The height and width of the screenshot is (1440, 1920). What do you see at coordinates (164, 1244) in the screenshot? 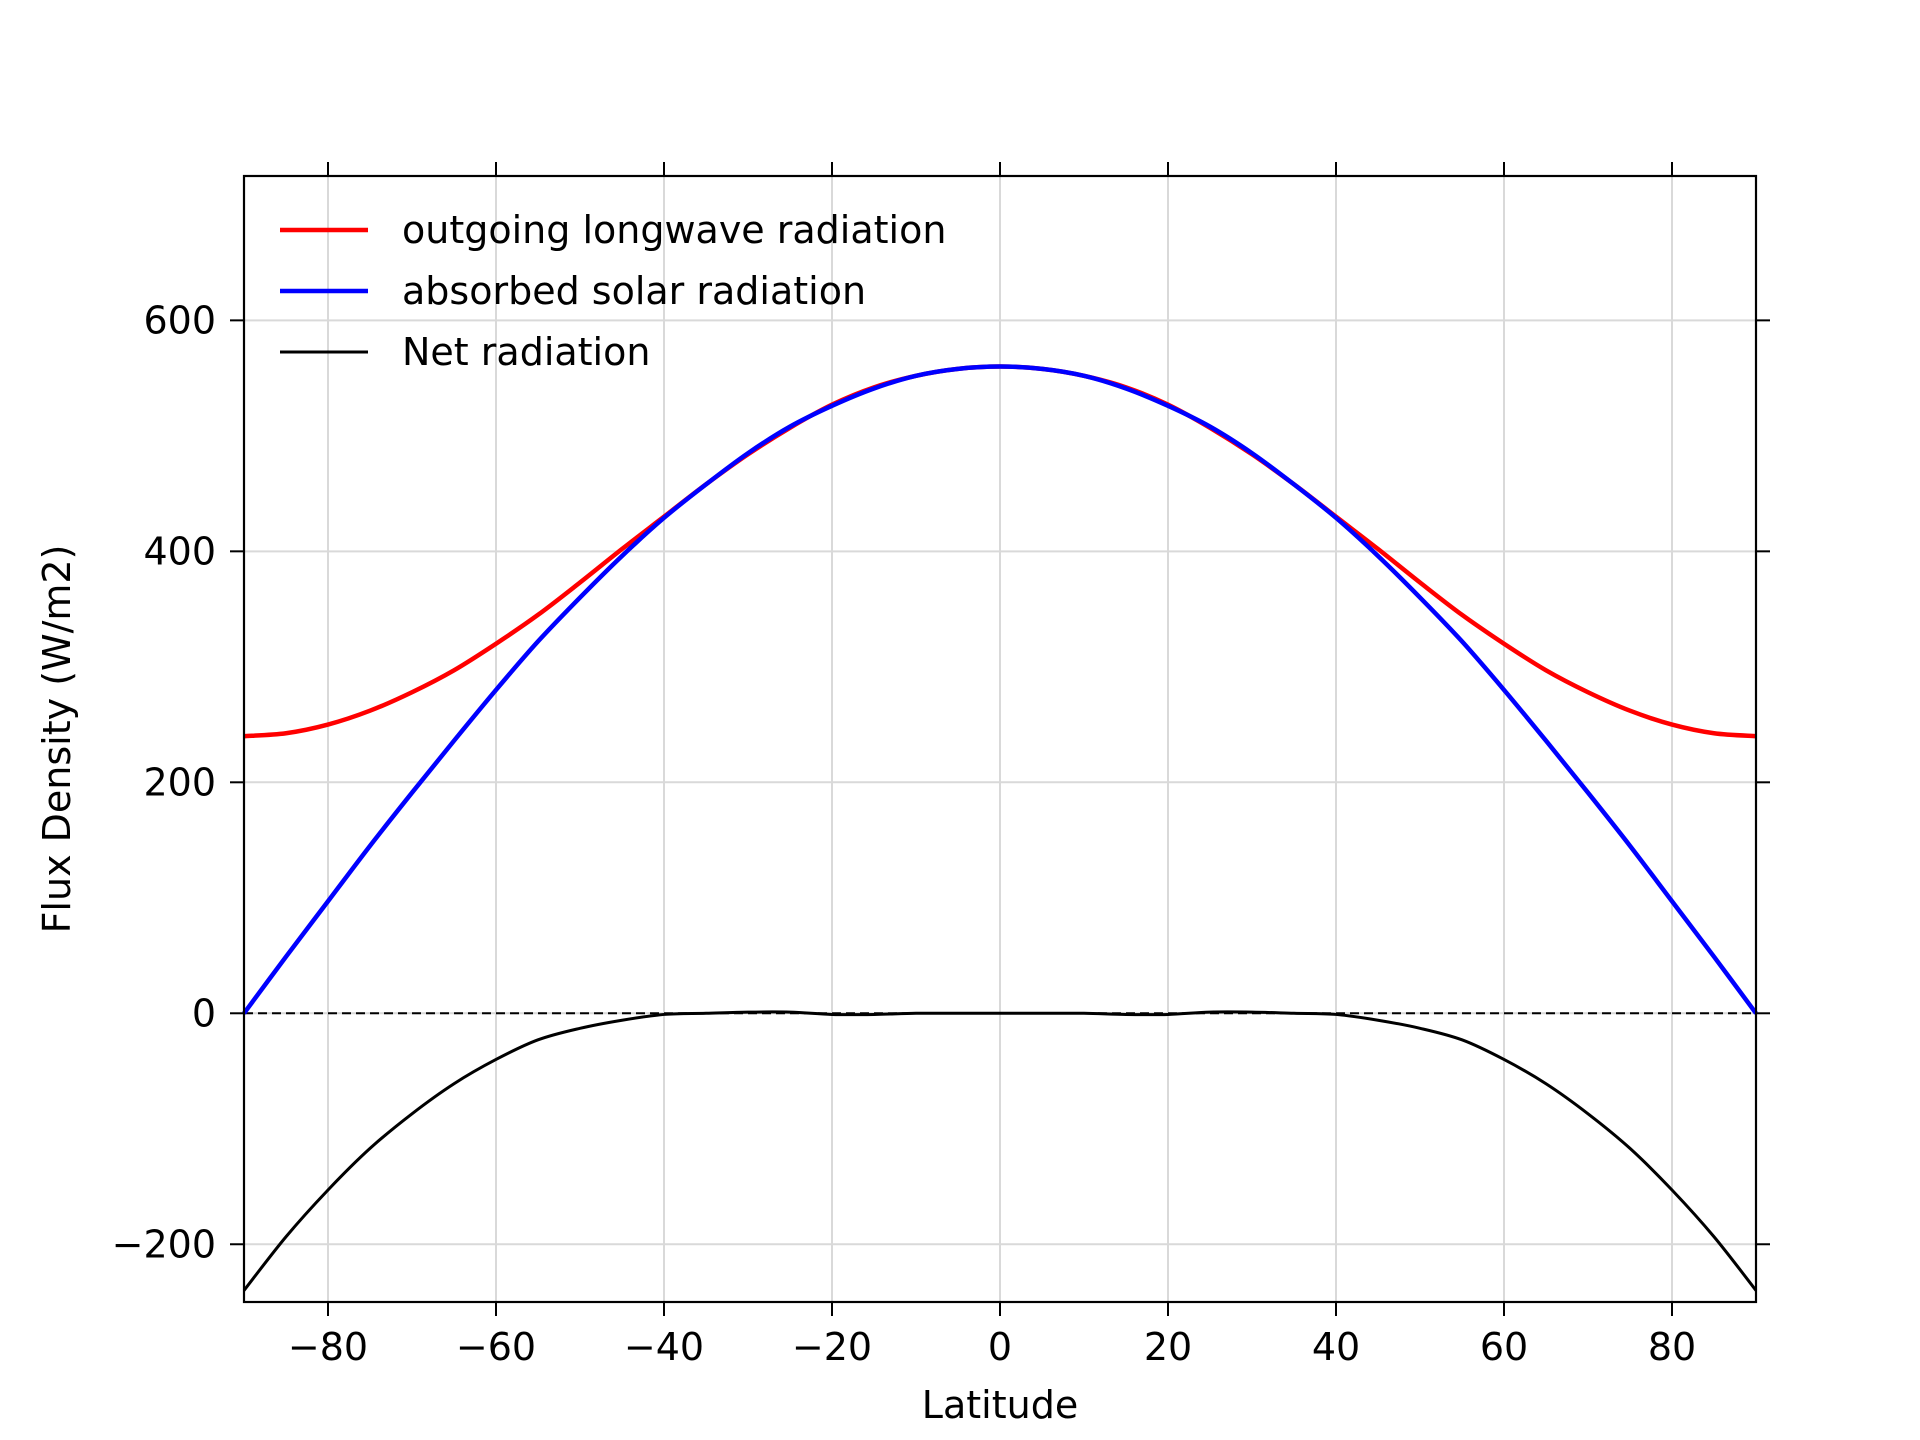
I see `y-tick-label: −200` at bounding box center [164, 1244].